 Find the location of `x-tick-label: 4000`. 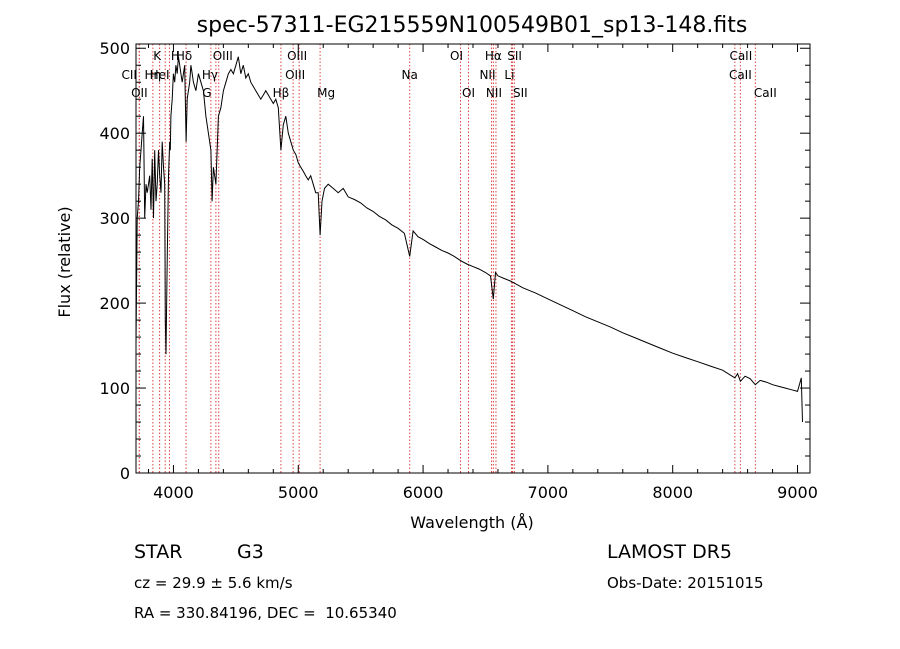

x-tick-label: 4000 is located at coordinates (173, 492).